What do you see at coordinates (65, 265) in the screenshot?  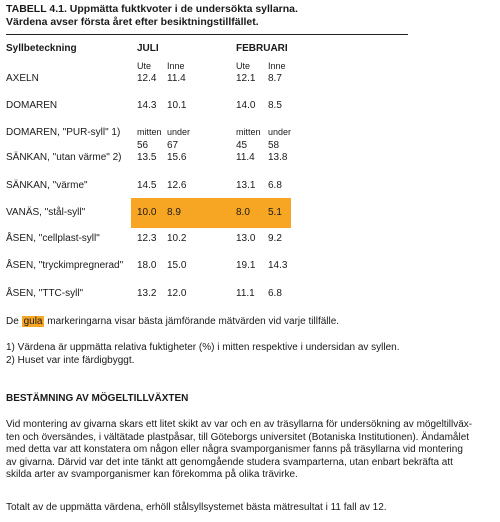 I see `row-label: ÅSEN, "tryckimpregnerad"` at bounding box center [65, 265].